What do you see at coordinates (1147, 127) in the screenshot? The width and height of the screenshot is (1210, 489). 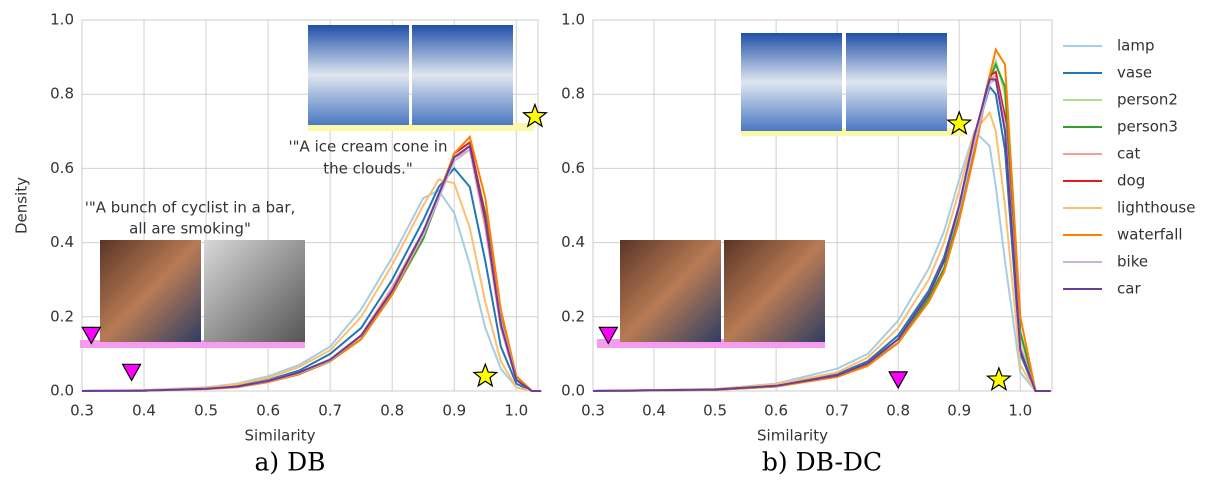 I see `legend-label: person3` at bounding box center [1147, 127].